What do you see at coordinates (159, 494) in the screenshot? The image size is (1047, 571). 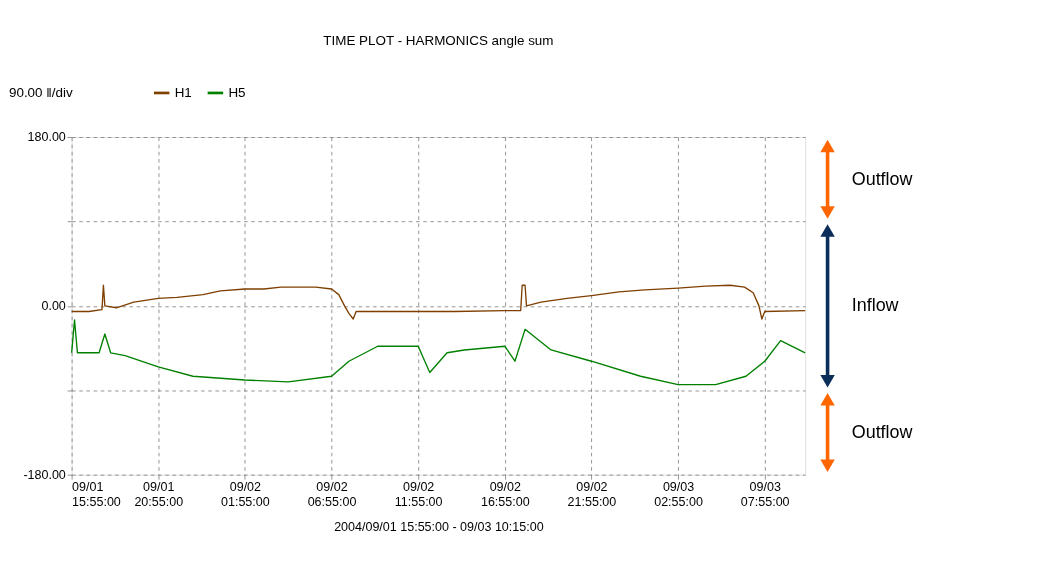 I see `x-tick-label: 09/01 20:55:00` at bounding box center [159, 494].